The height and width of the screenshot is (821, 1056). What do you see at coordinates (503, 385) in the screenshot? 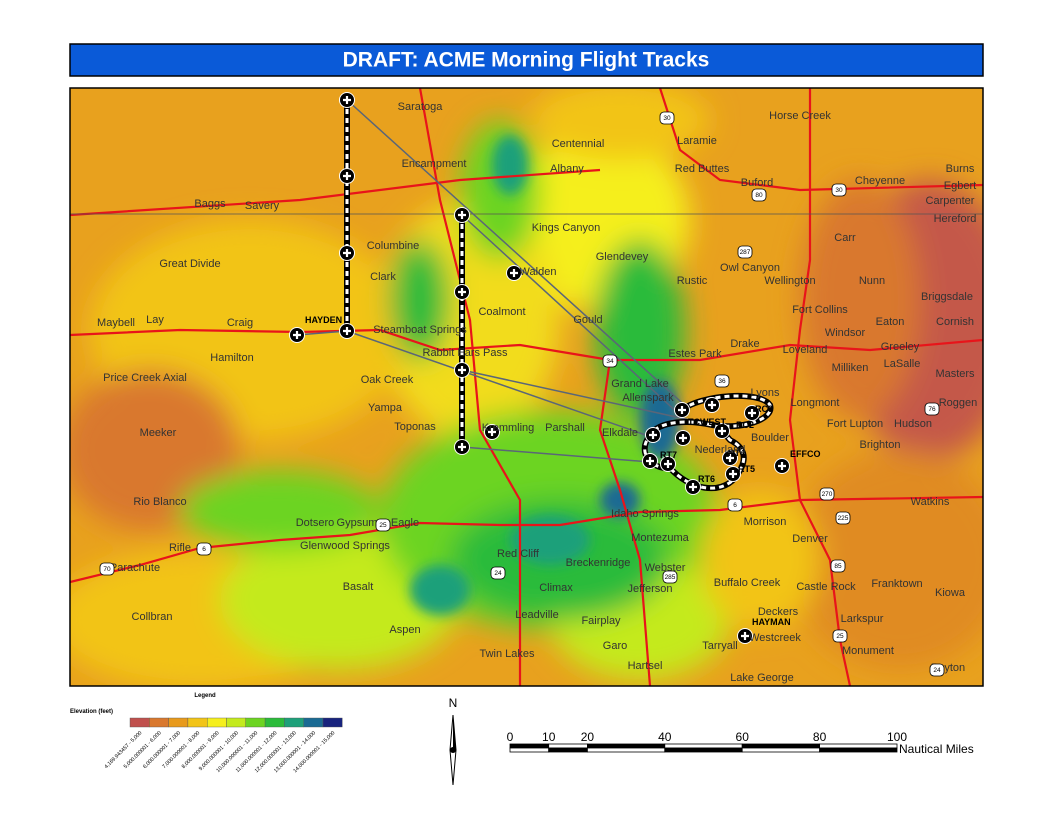
I see `leg-line` at bounding box center [503, 385].